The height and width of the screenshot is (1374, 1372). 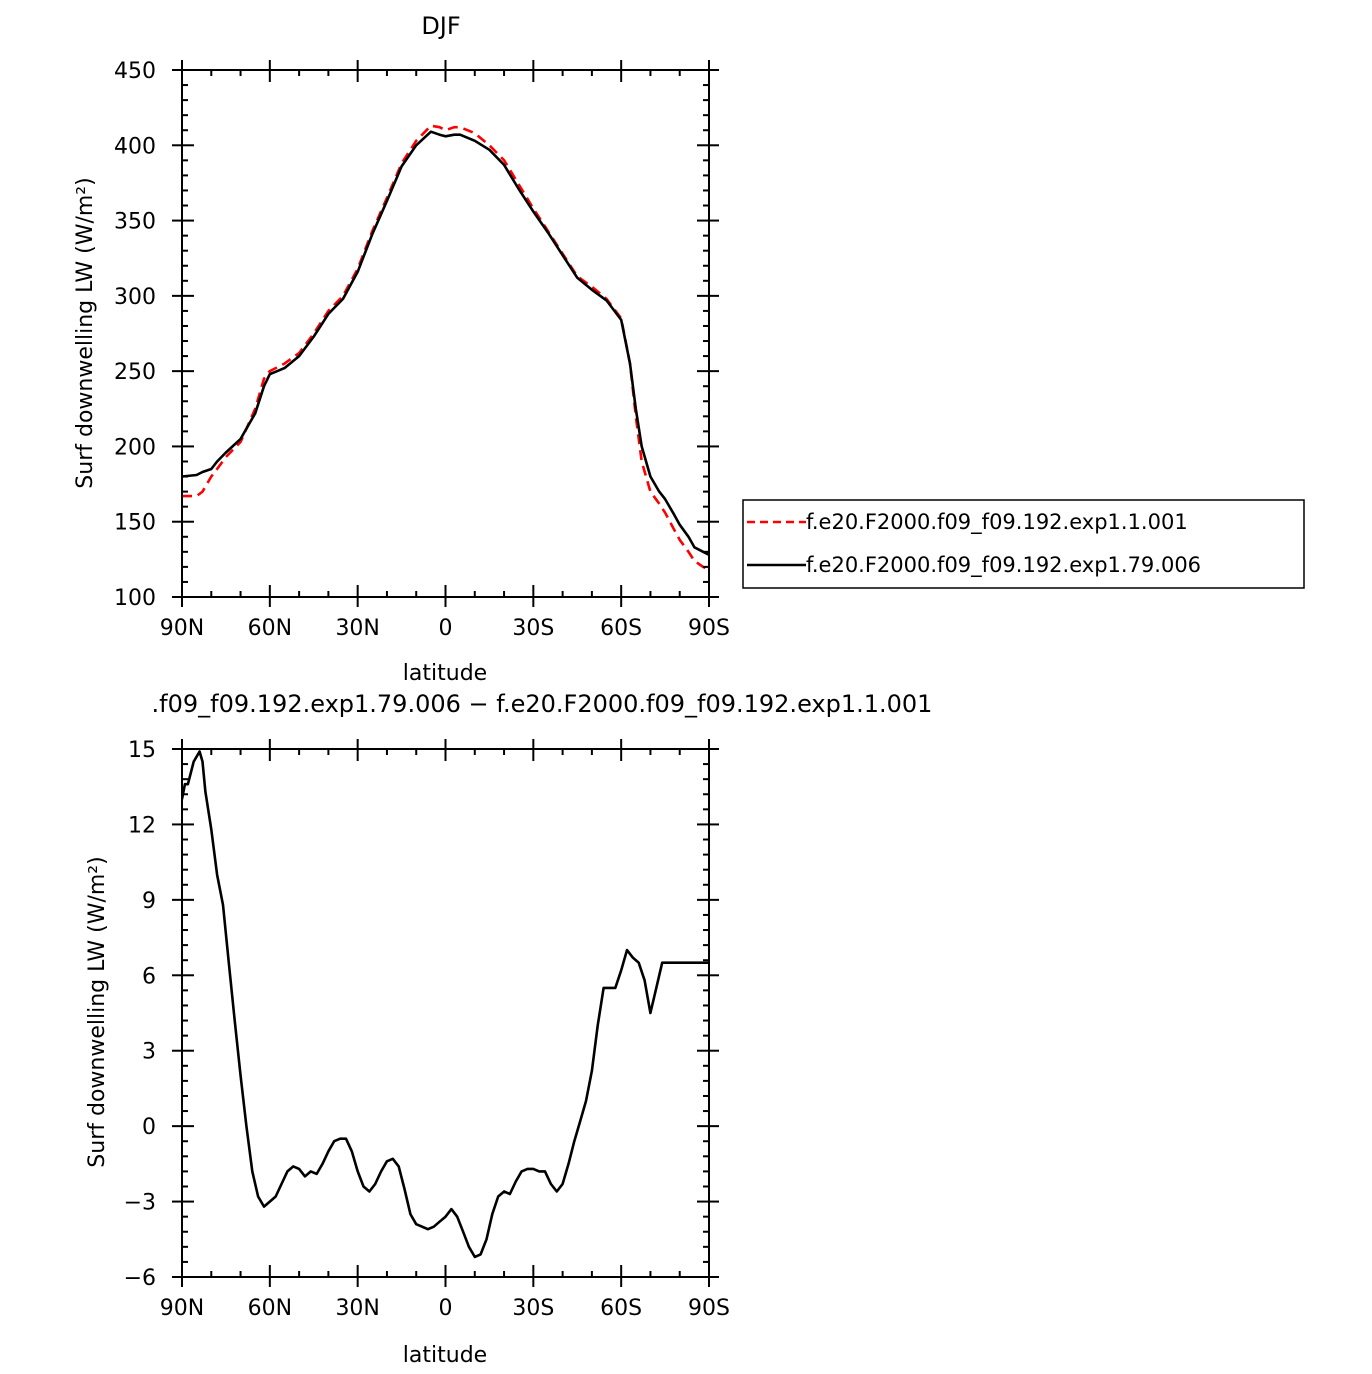 I want to click on top-y-tick-label: 250, so click(x=135, y=372).